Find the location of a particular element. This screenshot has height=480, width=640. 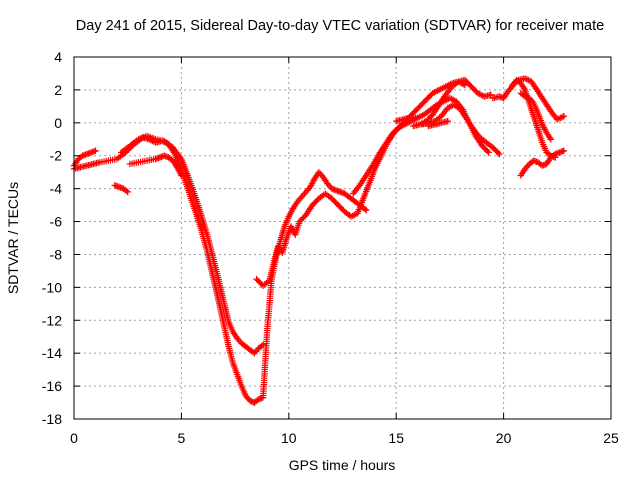

x-axis-label: GPS time / hours is located at coordinates (342, 465).